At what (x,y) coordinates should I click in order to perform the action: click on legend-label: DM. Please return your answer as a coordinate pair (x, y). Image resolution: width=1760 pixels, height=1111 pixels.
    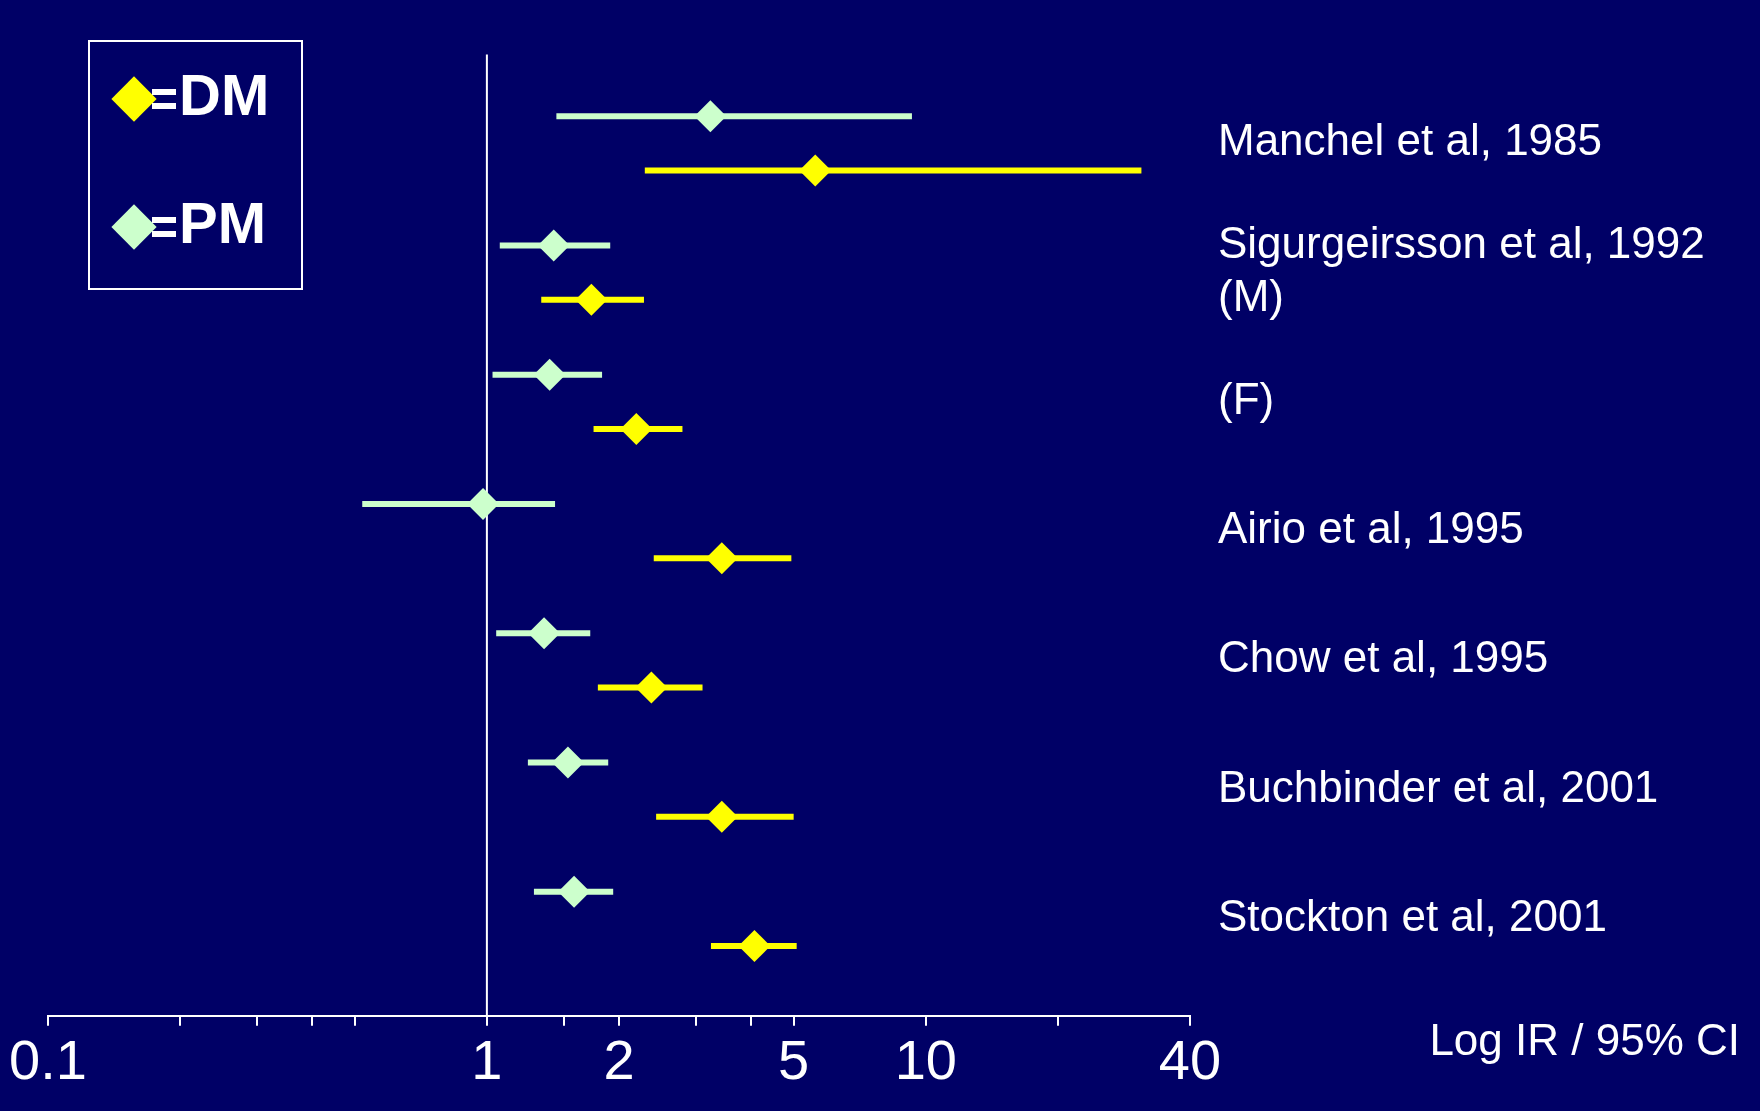
    Looking at the image, I should click on (224, 94).